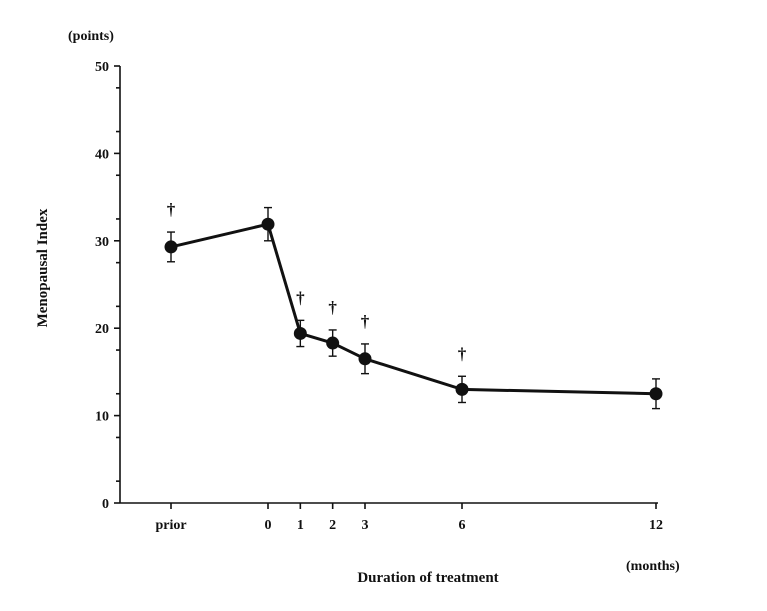 This screenshot has width=767, height=611. What do you see at coordinates (653, 566) in the screenshot?
I see `x-unit-label: (months)` at bounding box center [653, 566].